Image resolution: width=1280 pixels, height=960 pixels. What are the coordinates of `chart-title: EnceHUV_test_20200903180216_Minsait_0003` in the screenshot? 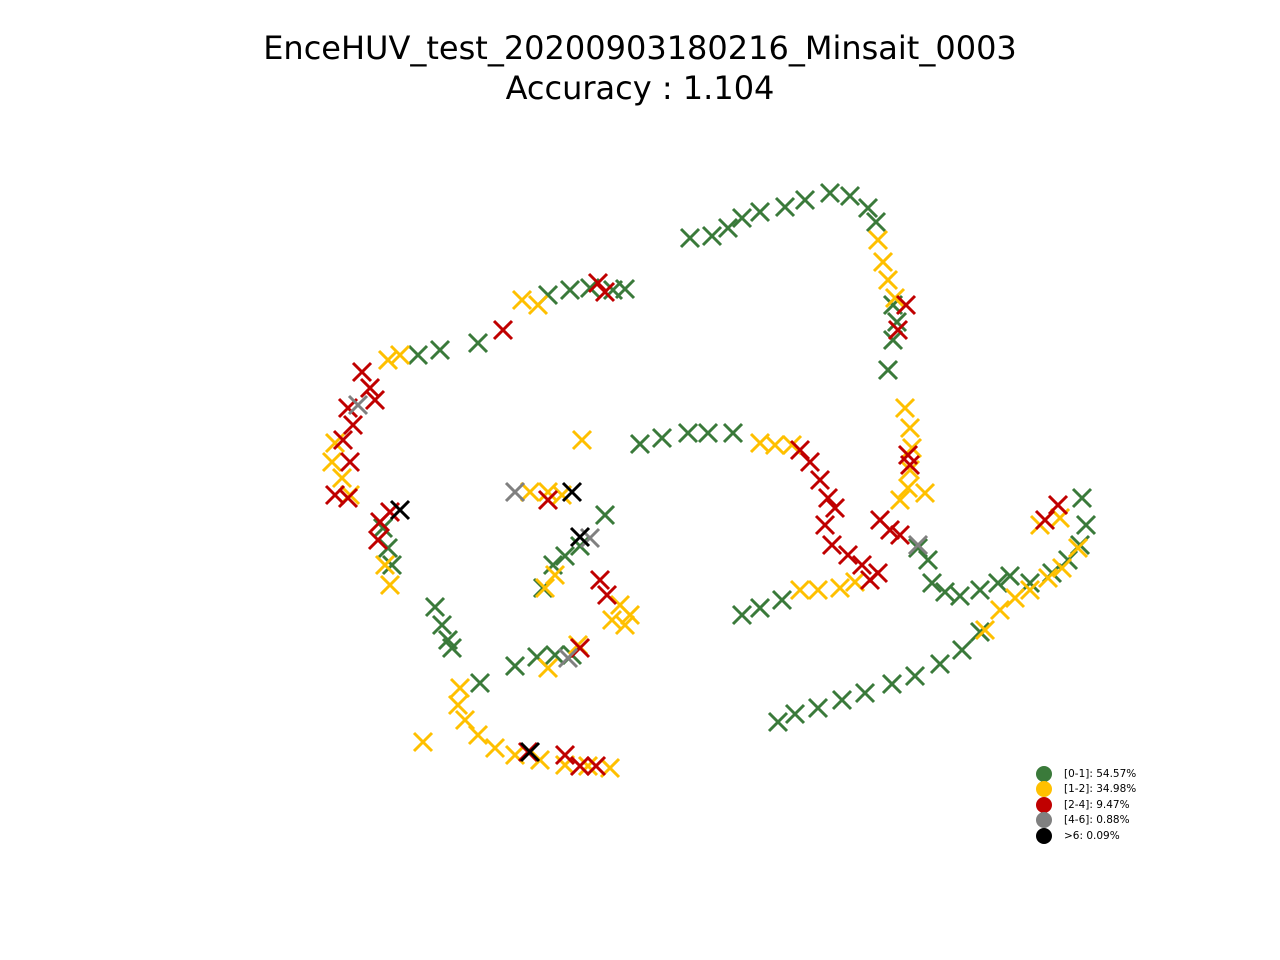 It's located at (640, 48).